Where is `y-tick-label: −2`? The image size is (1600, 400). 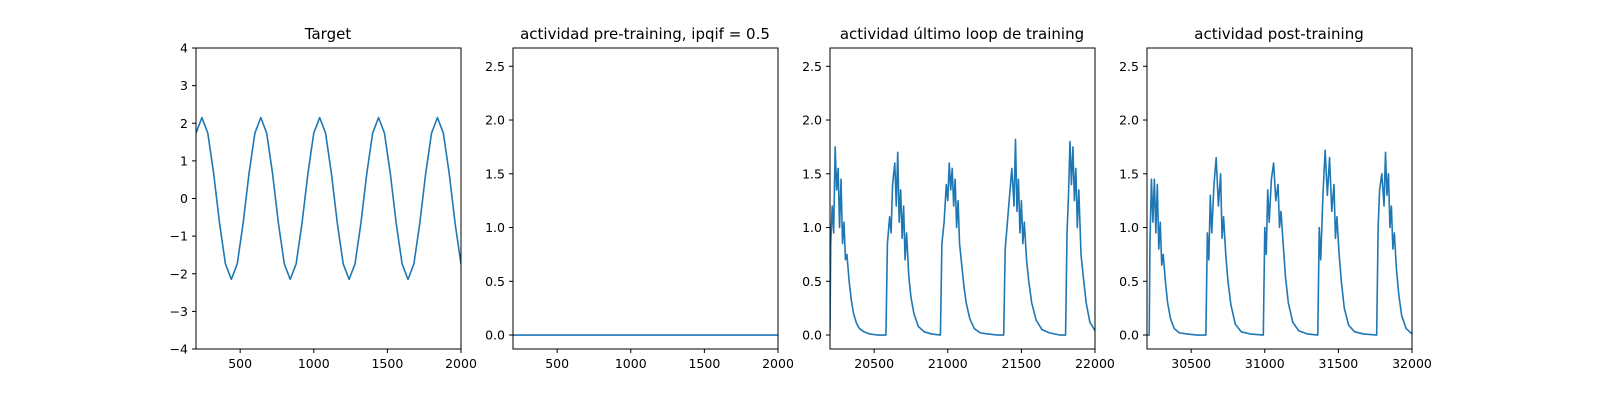
y-tick-label: −2 is located at coordinates (179, 273).